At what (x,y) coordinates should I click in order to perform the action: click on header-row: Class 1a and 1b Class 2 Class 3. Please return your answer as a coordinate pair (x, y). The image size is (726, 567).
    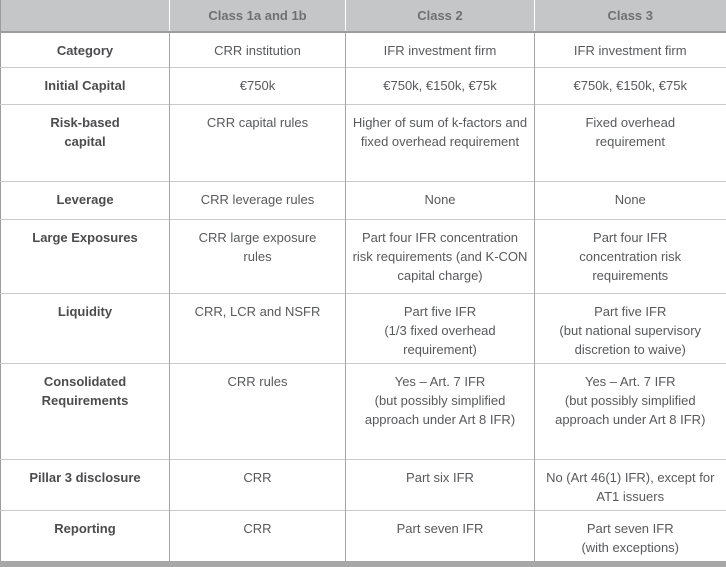
    Looking at the image, I should click on (363, 16).